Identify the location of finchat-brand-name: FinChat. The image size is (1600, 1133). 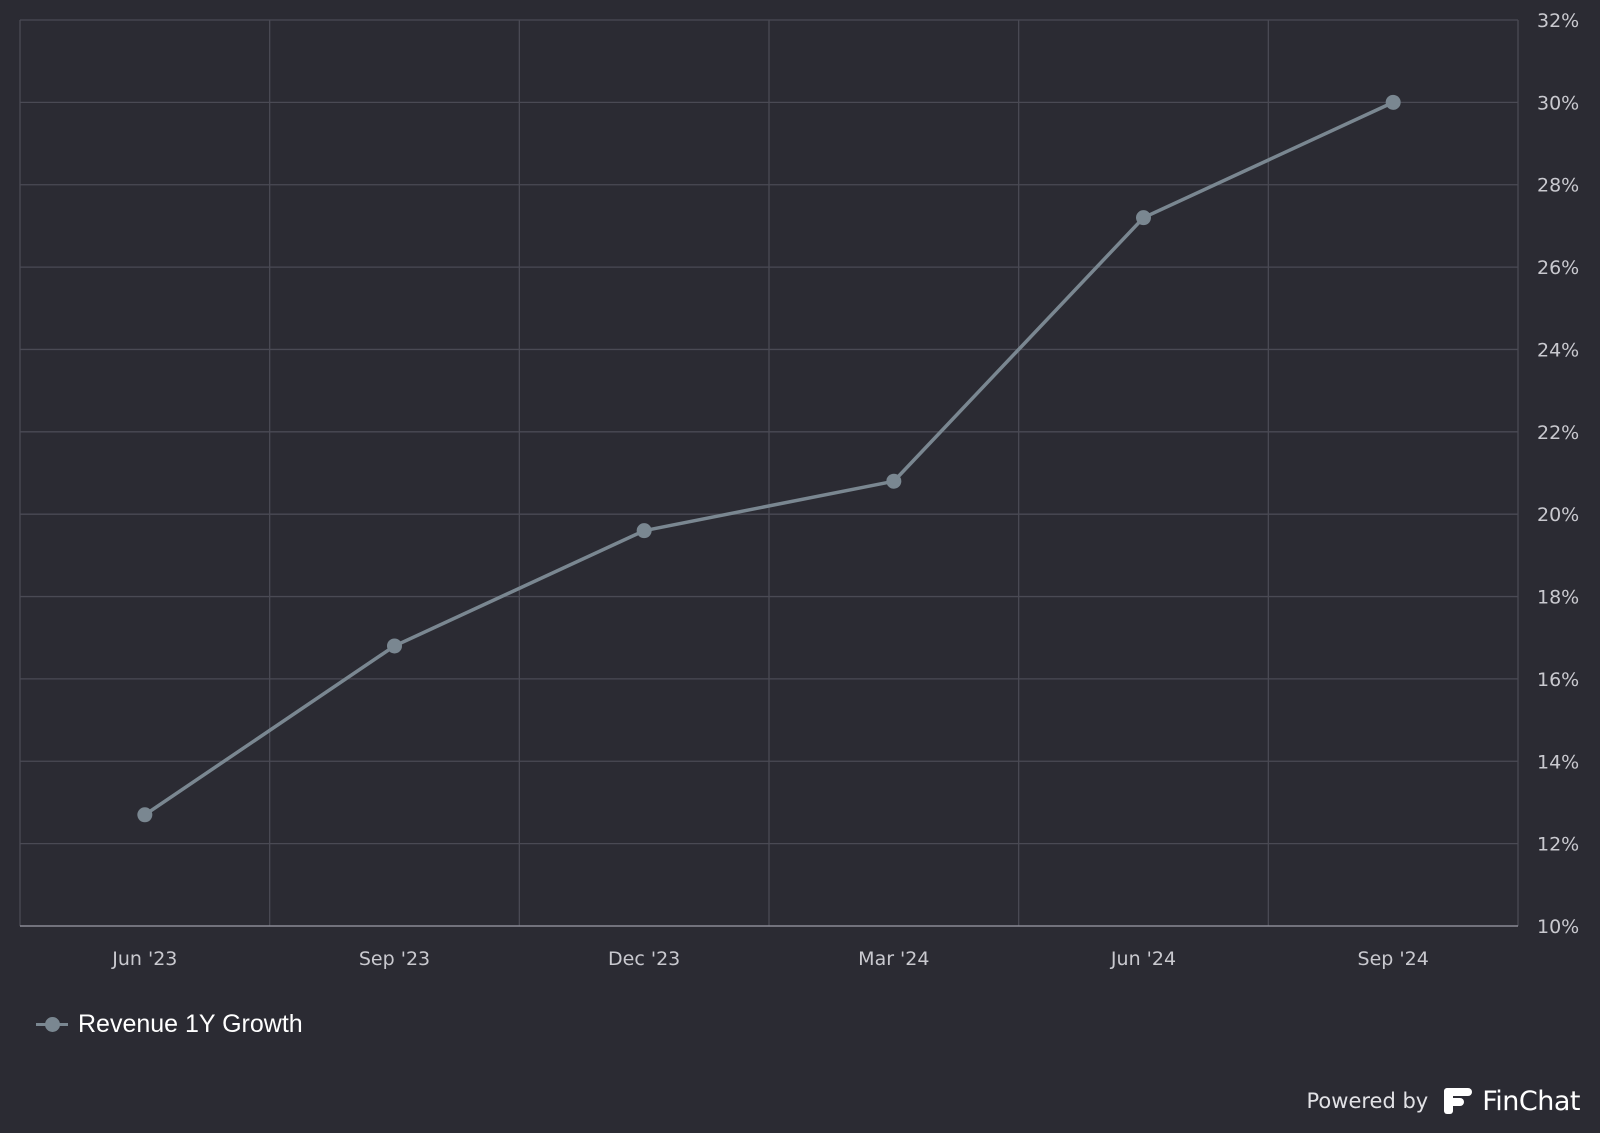
(1531, 1101).